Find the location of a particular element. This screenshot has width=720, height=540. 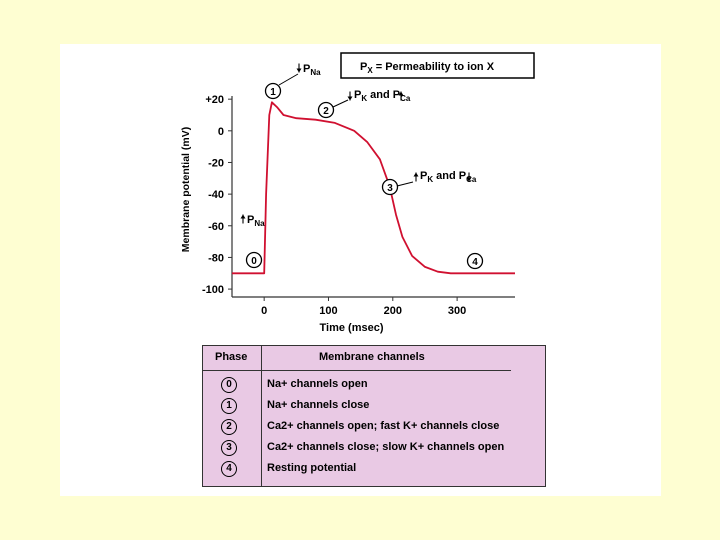

table-header: Phase Membrane channels is located at coordinates (374, 358).